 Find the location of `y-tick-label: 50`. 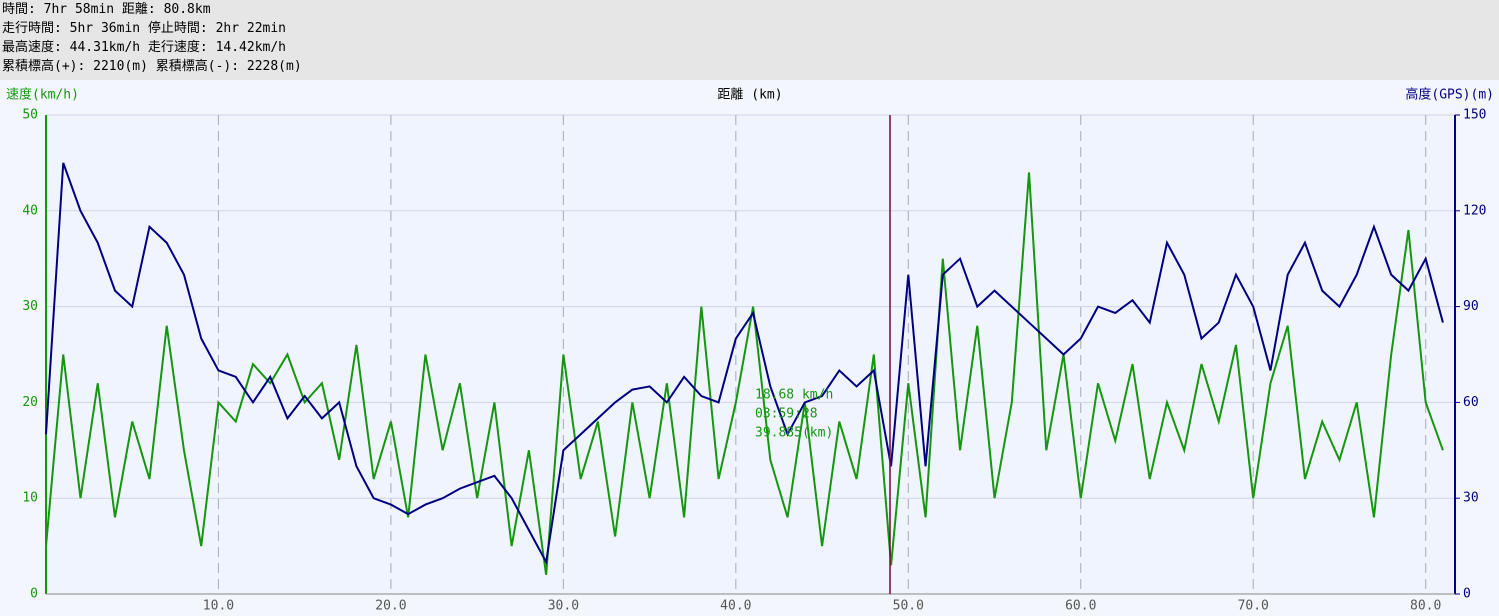

y-tick-label: 50 is located at coordinates (30, 115).